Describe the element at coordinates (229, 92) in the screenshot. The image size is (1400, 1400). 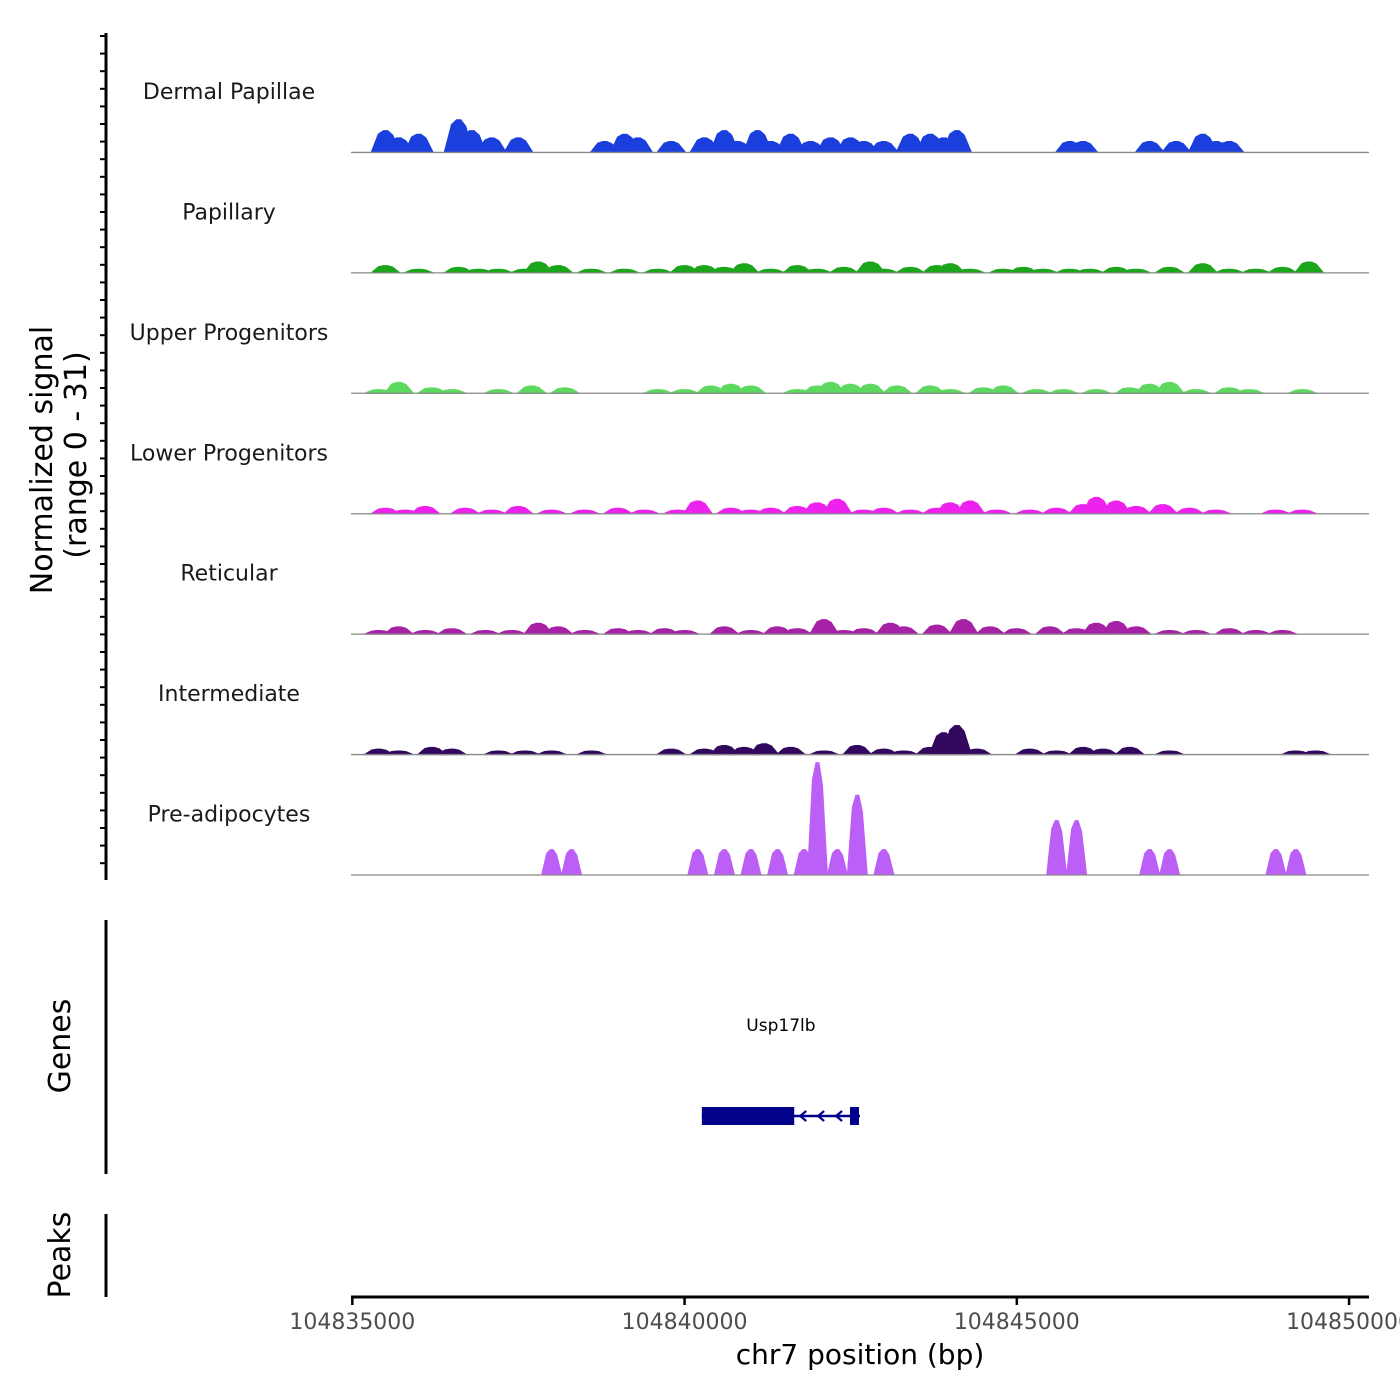
I see `track-label: Dermal Papillae` at that location.